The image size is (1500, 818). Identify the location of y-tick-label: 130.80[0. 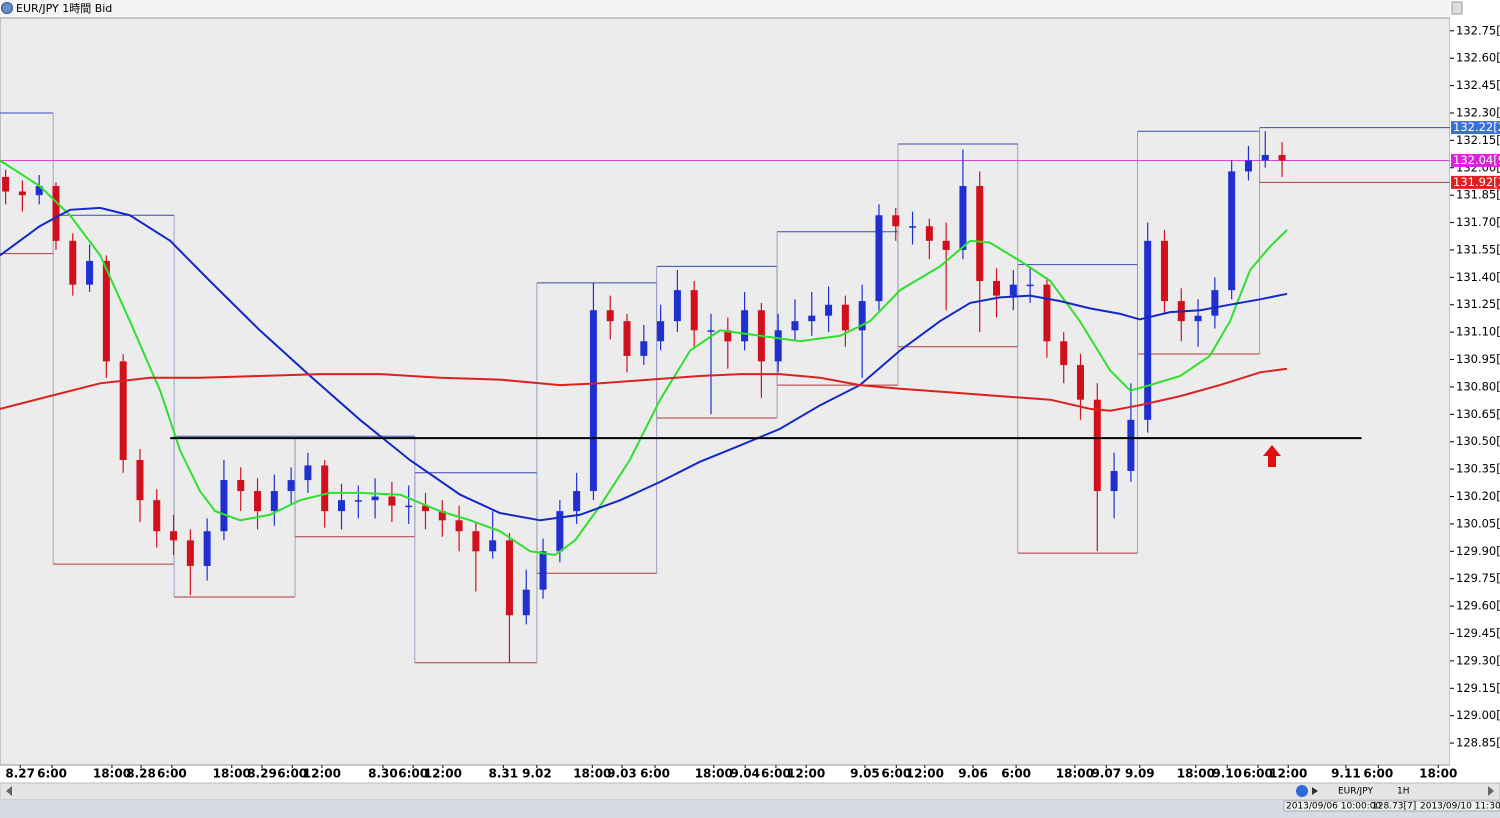
(1478, 386).